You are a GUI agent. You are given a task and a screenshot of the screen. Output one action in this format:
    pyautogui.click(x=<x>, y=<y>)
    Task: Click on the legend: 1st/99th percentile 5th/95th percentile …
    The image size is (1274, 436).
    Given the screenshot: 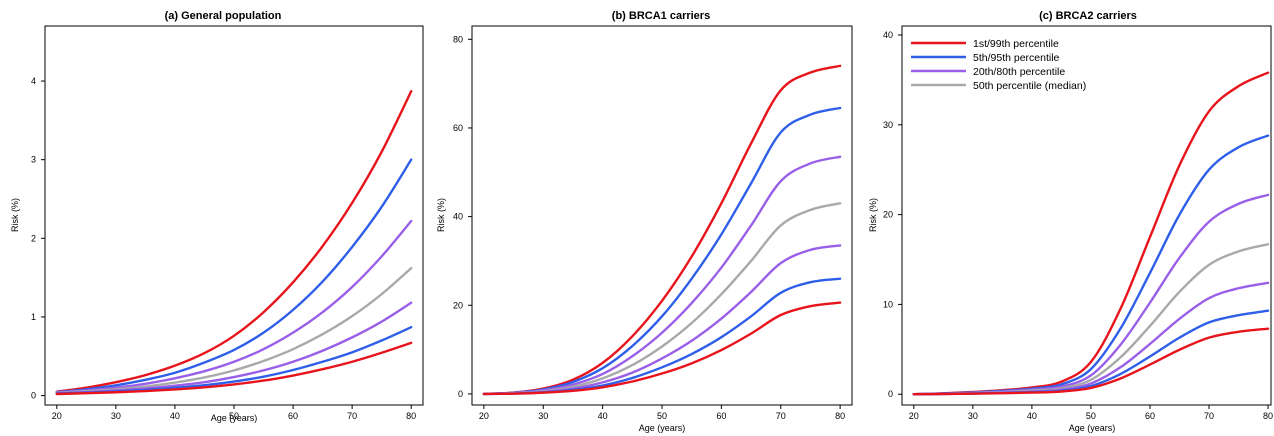 What is the action you would take?
    pyautogui.click(x=998, y=65)
    